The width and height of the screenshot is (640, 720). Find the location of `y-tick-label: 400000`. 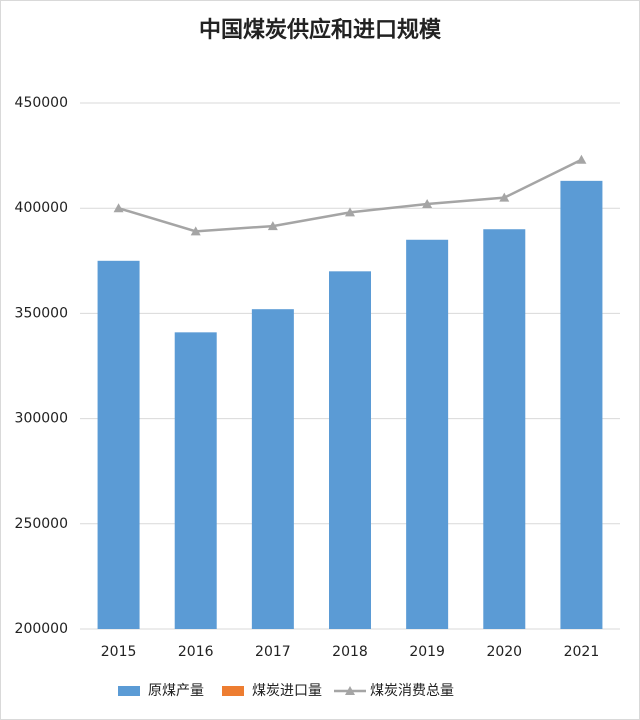

y-tick-label: 400000 is located at coordinates (41, 208).